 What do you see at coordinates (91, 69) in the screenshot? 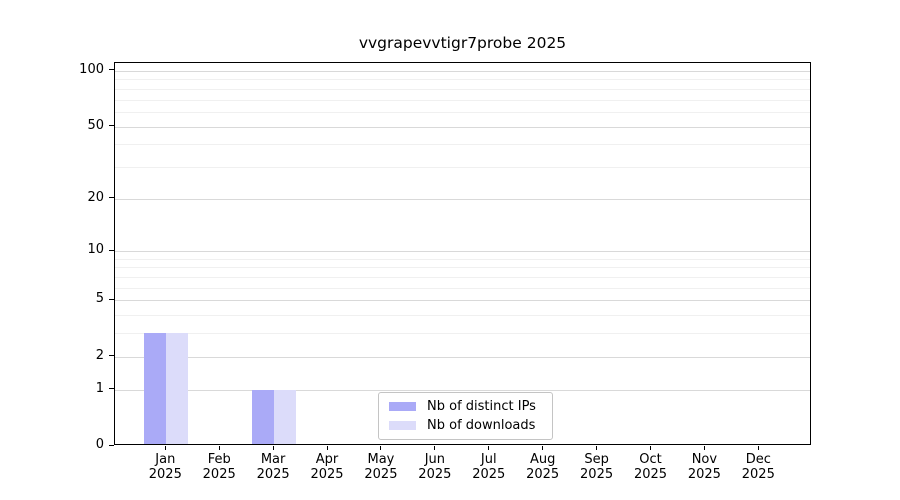
I see `y-tick-label: 100` at bounding box center [91, 69].